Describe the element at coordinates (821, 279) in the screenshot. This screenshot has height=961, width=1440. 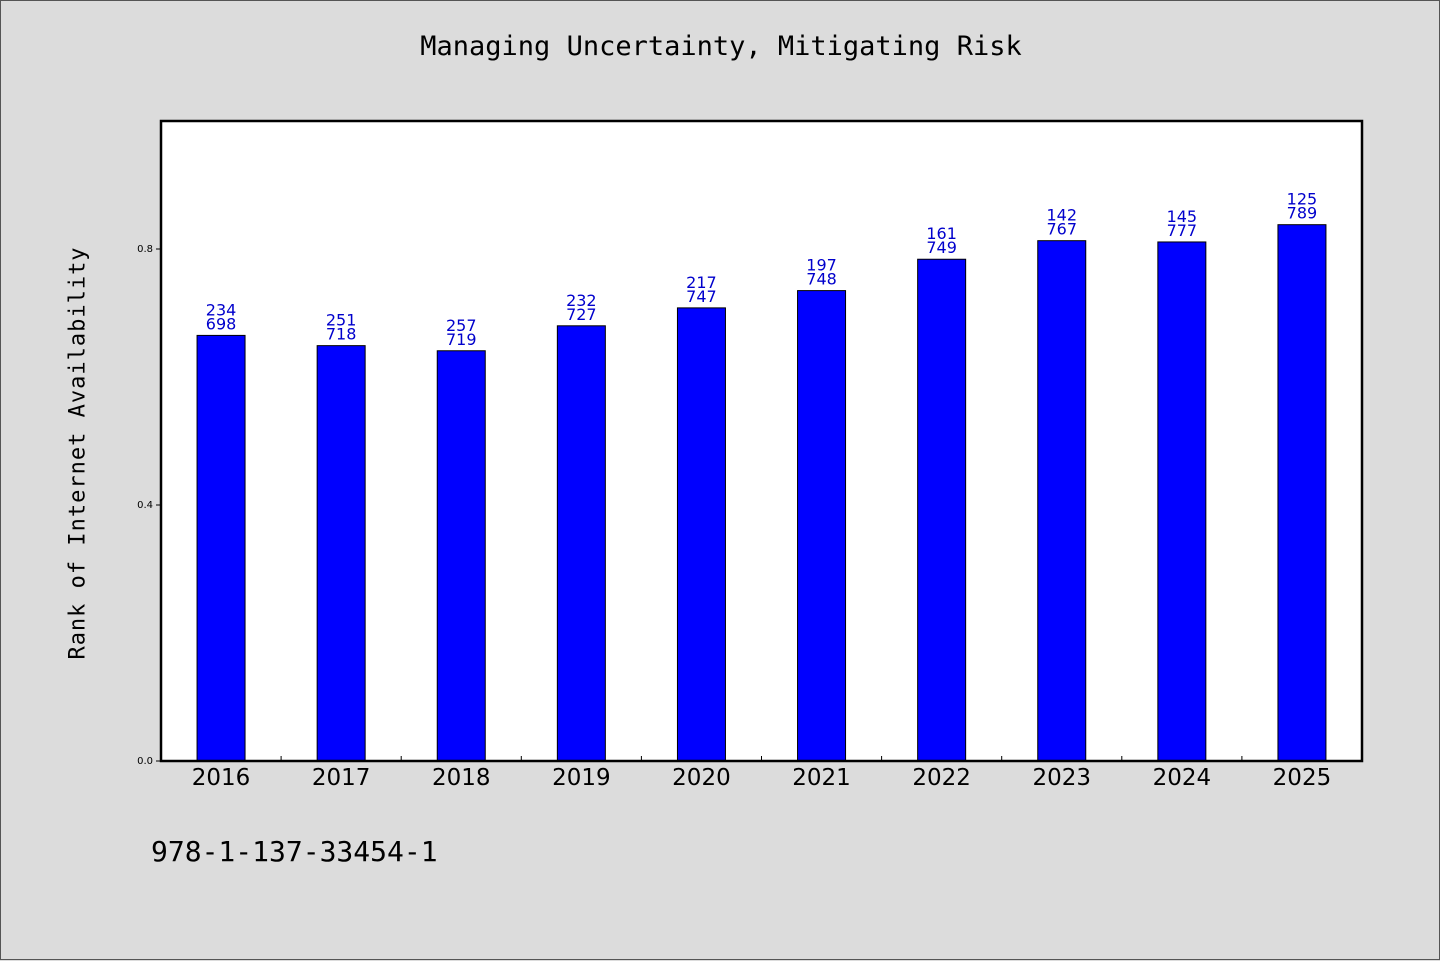
I see `data-label: 748` at that location.